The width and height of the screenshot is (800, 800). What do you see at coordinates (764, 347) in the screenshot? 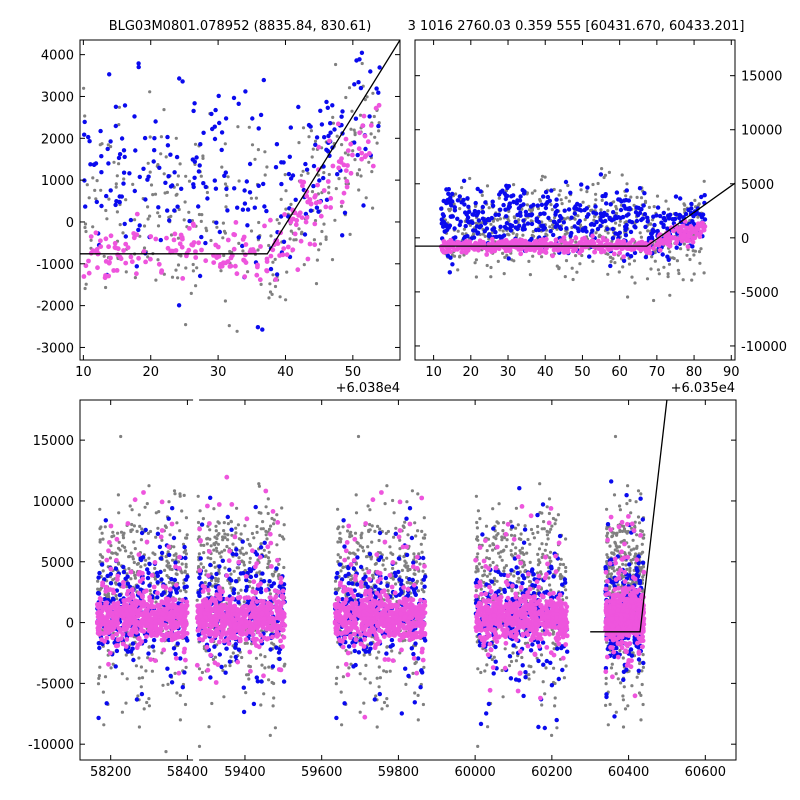
I see `y-tick-label: -10000` at bounding box center [764, 347].